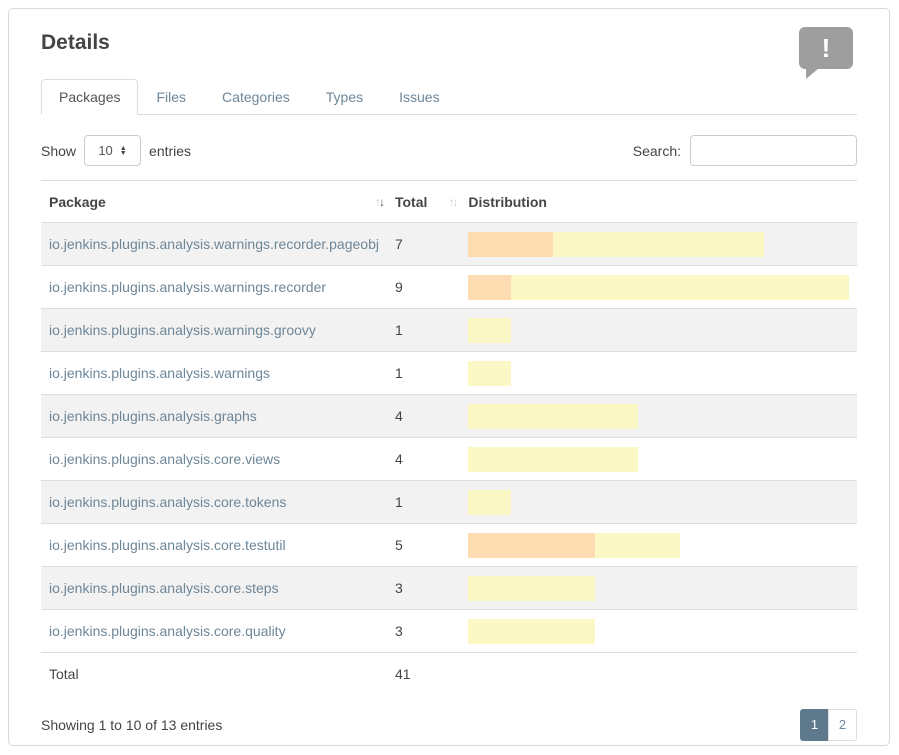 This screenshot has height=755, width=899. I want to click on total-value: 7, so click(398, 244).